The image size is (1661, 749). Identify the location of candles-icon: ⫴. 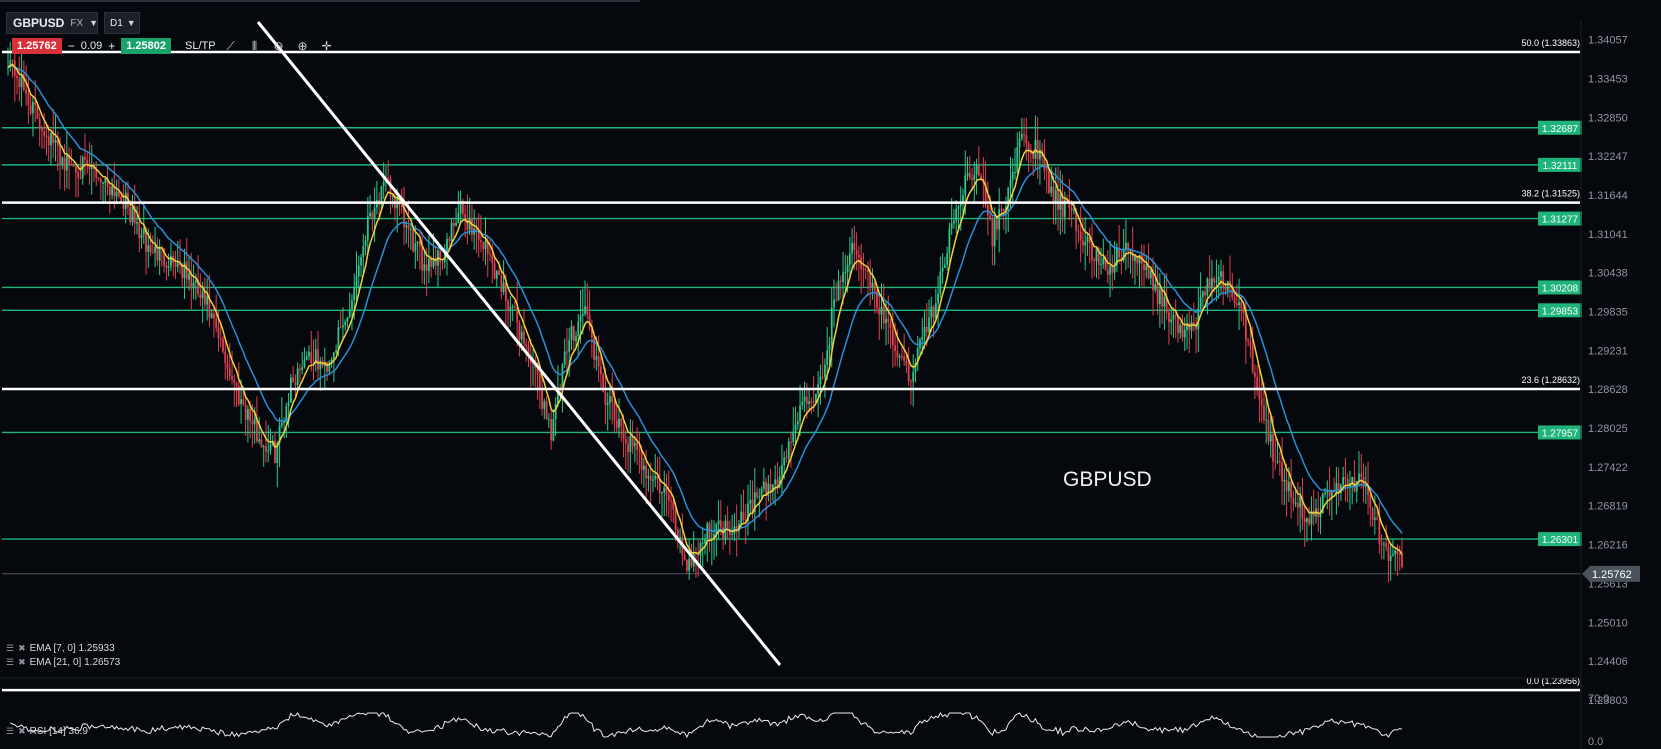
(255, 46).